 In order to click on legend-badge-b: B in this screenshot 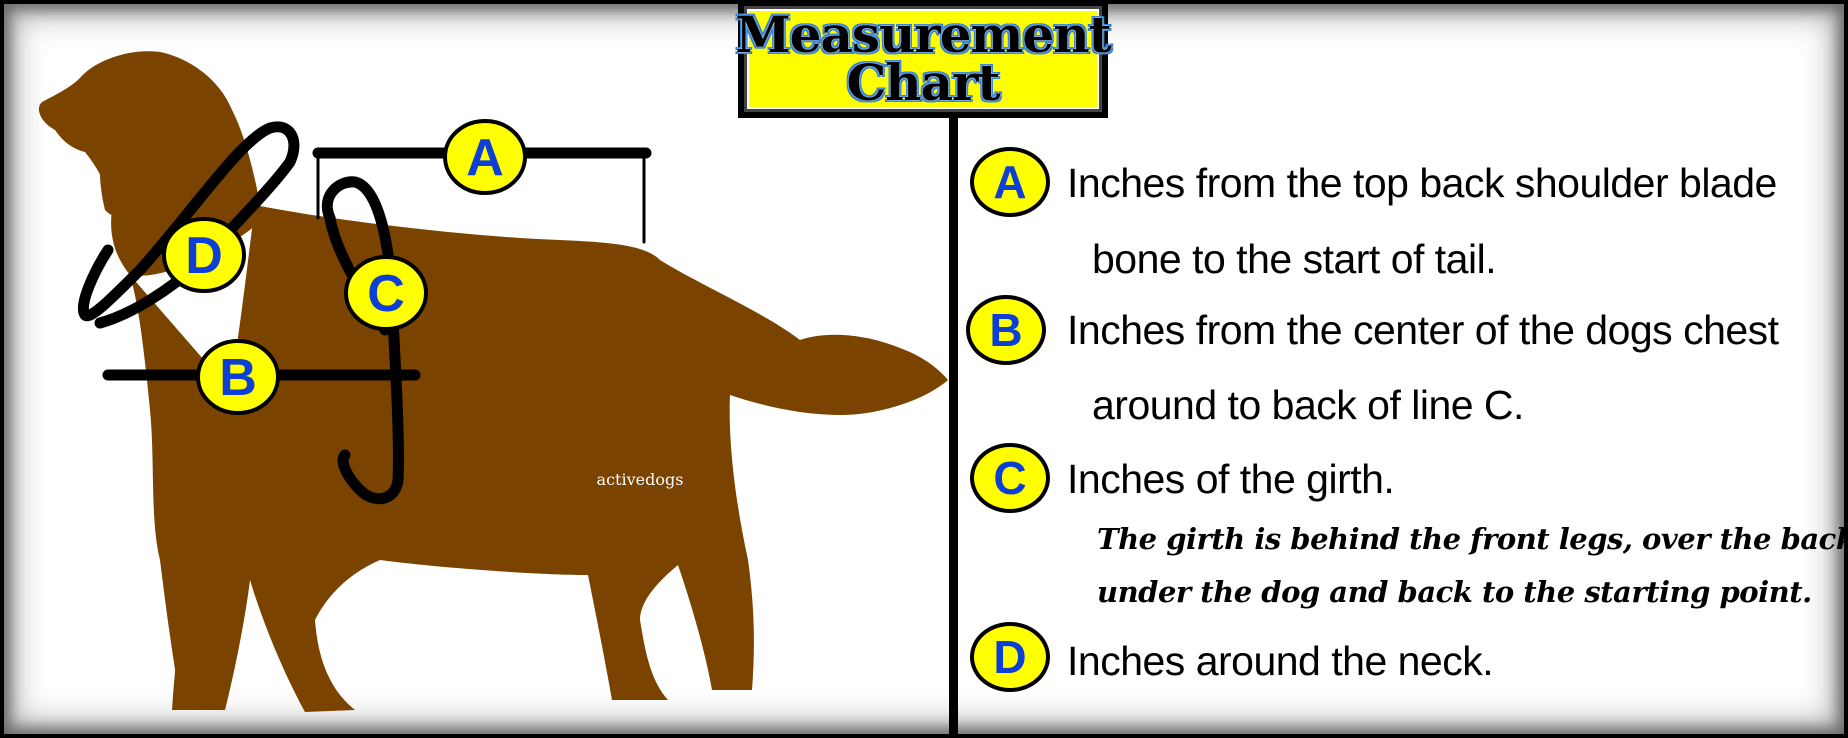, I will do `click(1006, 330)`.